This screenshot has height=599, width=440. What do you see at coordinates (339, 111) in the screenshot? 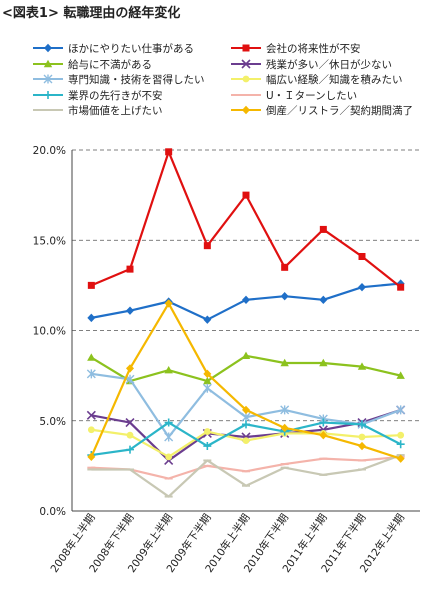
I see `legend-label: 倒産／リストラ／契約期間満了` at bounding box center [339, 111].